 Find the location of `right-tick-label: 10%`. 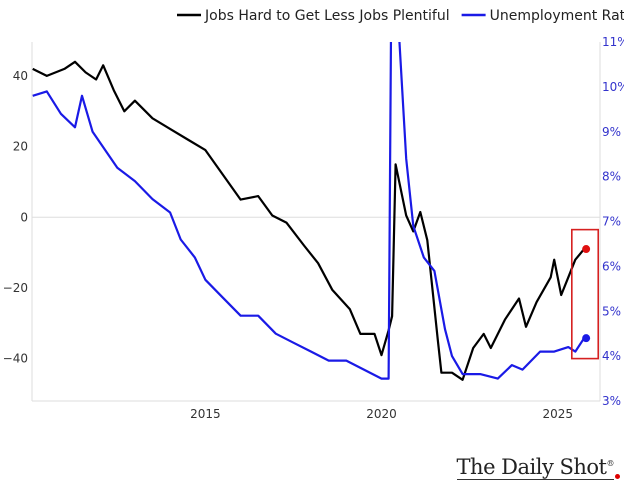

right-tick-label: 10% is located at coordinates (613, 87).